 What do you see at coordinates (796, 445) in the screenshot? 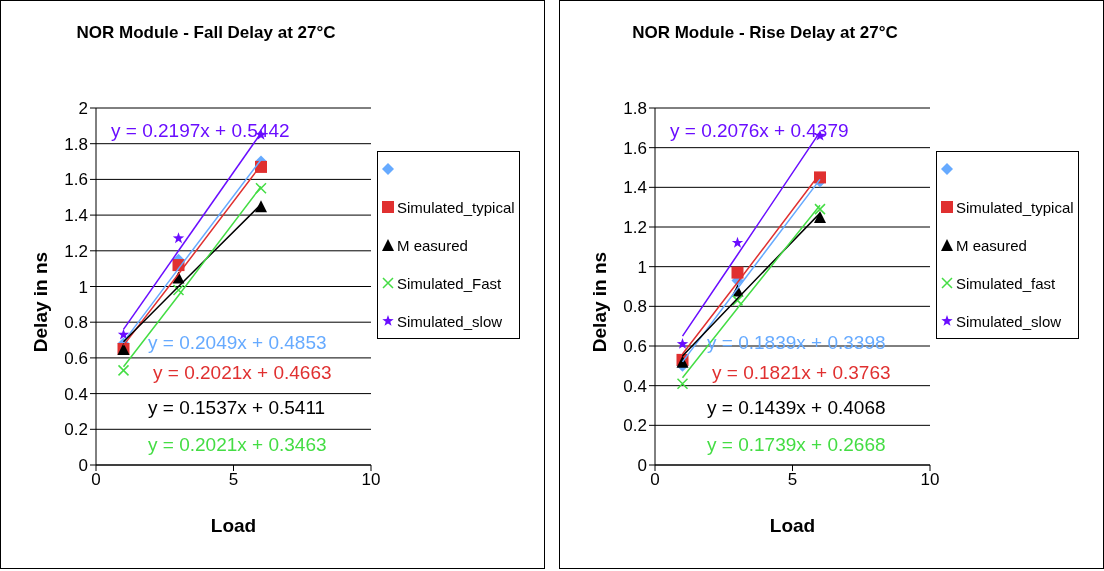
I see `annotation: y = 0.1739x + 0.2668` at bounding box center [796, 445].